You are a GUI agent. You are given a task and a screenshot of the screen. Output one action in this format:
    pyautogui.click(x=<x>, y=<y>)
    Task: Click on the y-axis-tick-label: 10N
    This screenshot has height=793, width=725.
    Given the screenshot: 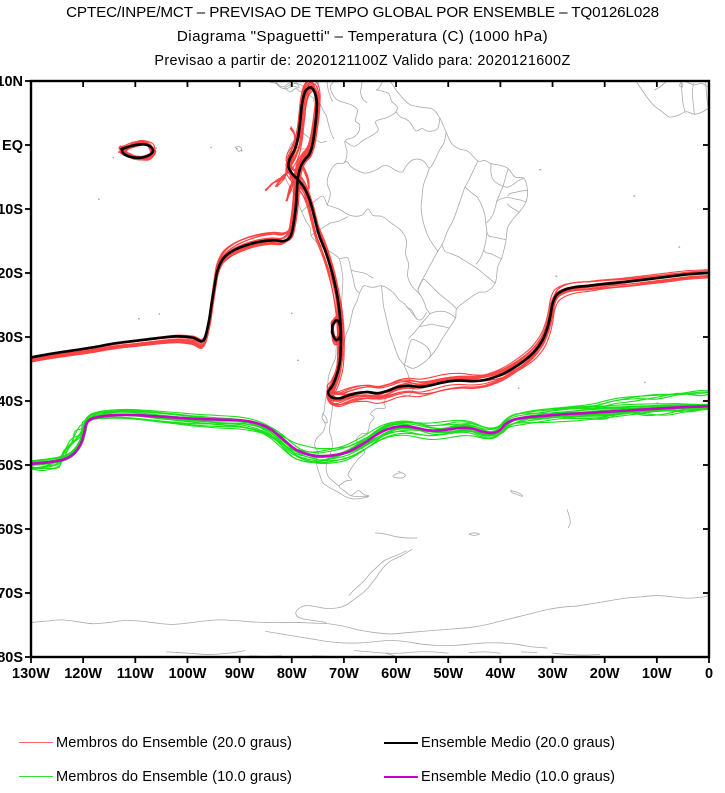 What is the action you would take?
    pyautogui.click(x=11, y=82)
    